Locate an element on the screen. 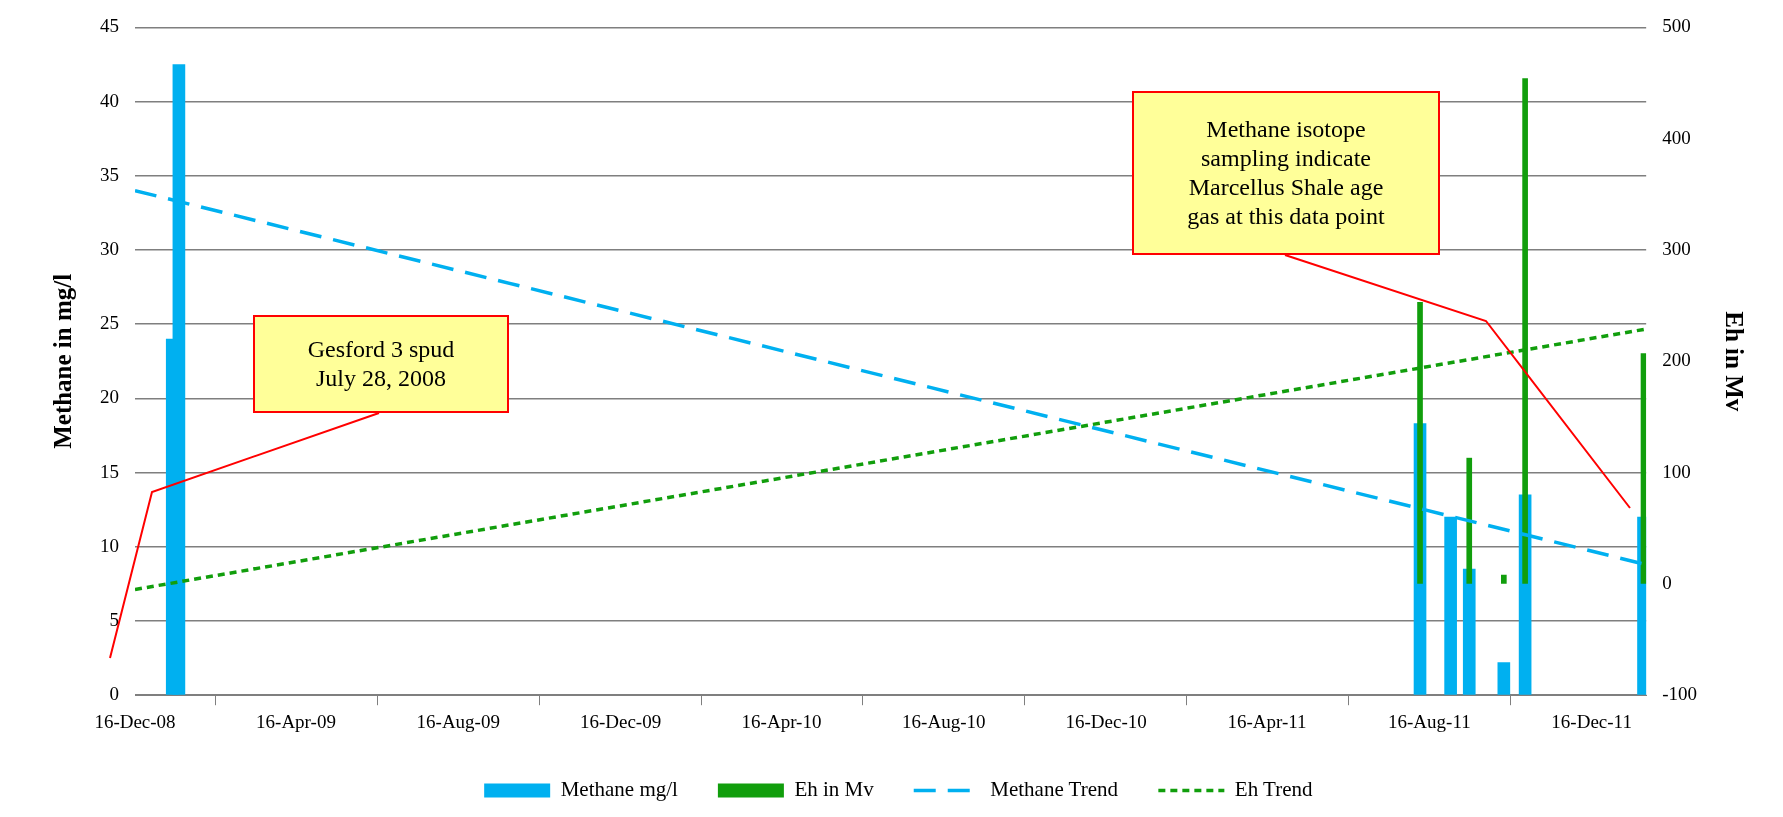 Image resolution: width=1783 pixels, height=817 pixels. y-tick-label: 25 is located at coordinates (109, 323).